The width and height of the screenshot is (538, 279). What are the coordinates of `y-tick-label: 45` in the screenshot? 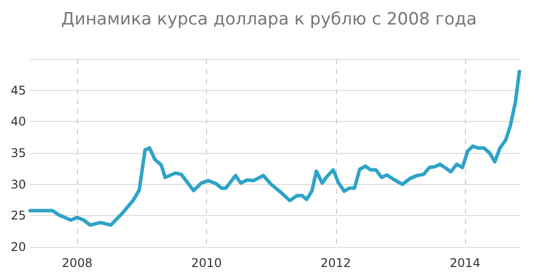 It's located at (18, 90).